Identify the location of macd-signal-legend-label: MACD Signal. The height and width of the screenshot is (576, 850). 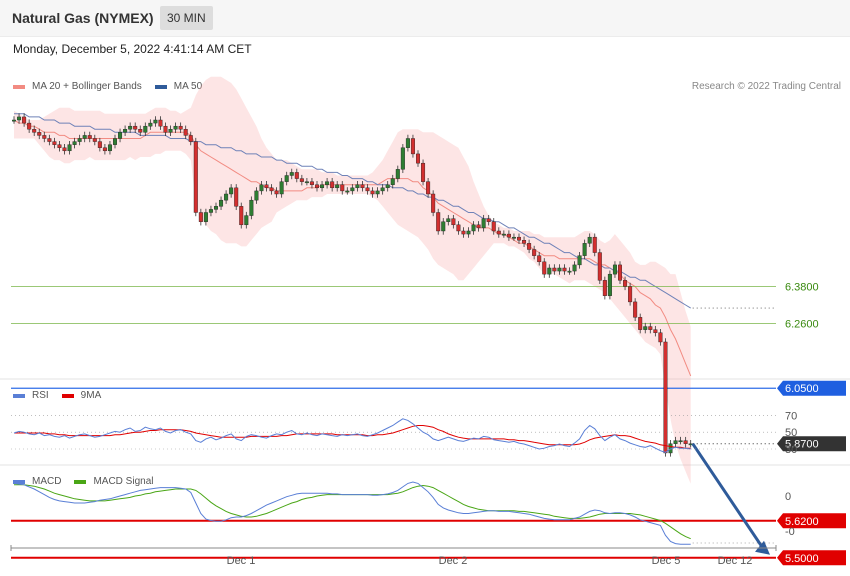
(123, 481).